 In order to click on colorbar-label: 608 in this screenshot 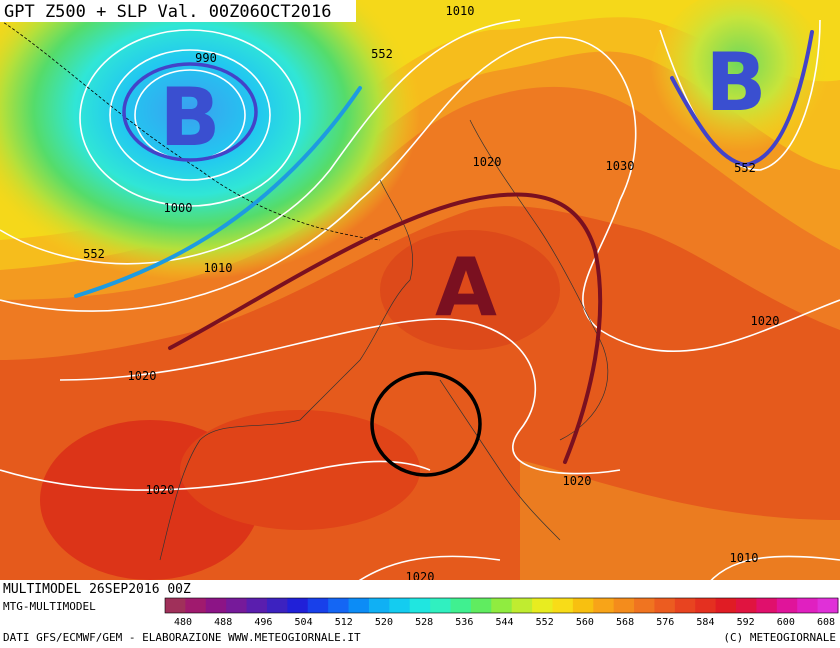, I will do `click(826, 622)`.